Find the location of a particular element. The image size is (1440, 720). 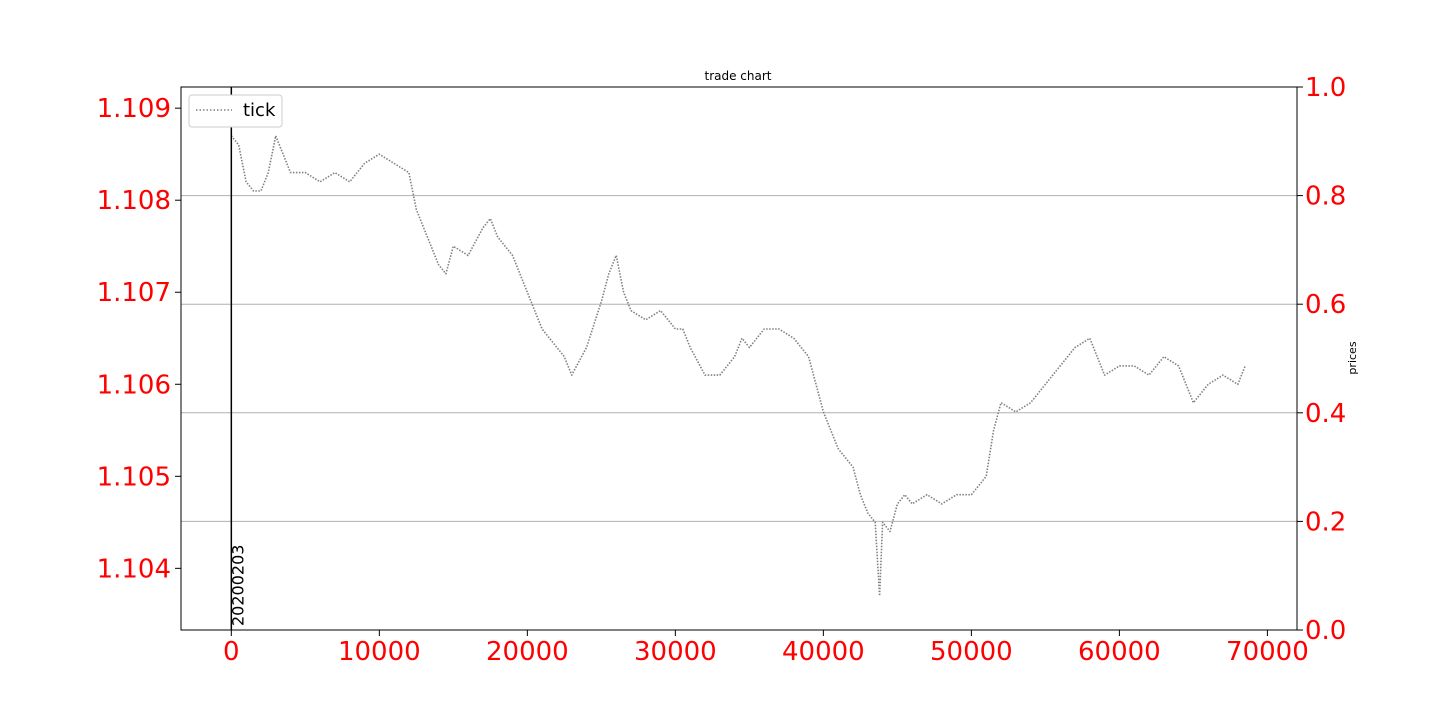

chart-title: trade chart is located at coordinates (737, 76).